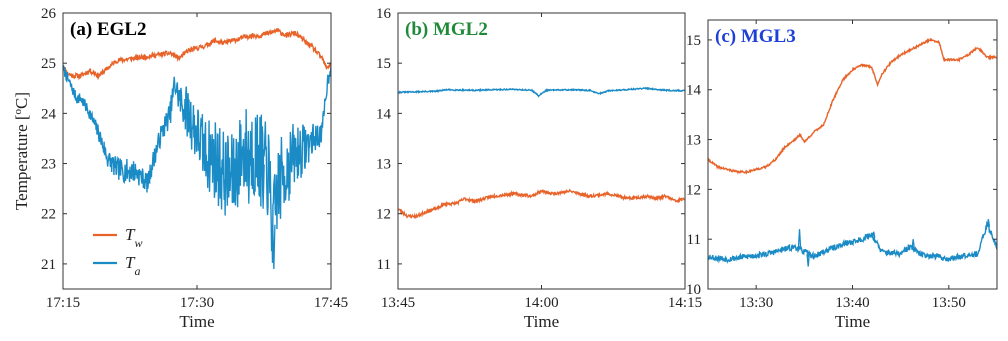  What do you see at coordinates (63, 303) in the screenshot?
I see `x-tick-label: 17:15` at bounding box center [63, 303].